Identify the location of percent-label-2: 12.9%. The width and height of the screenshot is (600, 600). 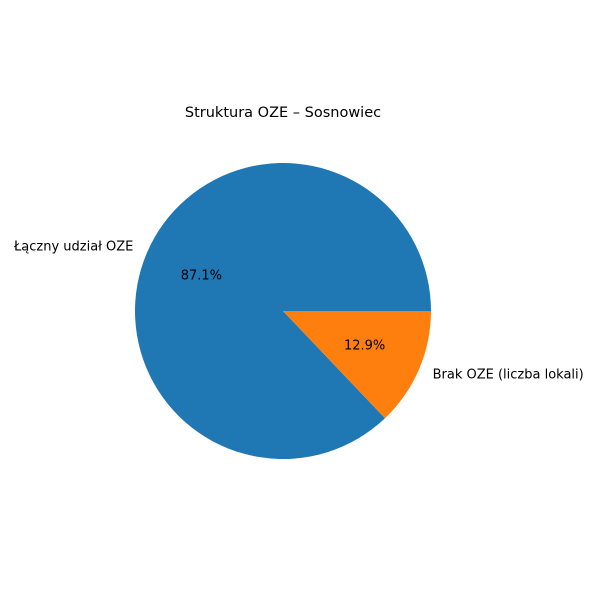
(364, 346).